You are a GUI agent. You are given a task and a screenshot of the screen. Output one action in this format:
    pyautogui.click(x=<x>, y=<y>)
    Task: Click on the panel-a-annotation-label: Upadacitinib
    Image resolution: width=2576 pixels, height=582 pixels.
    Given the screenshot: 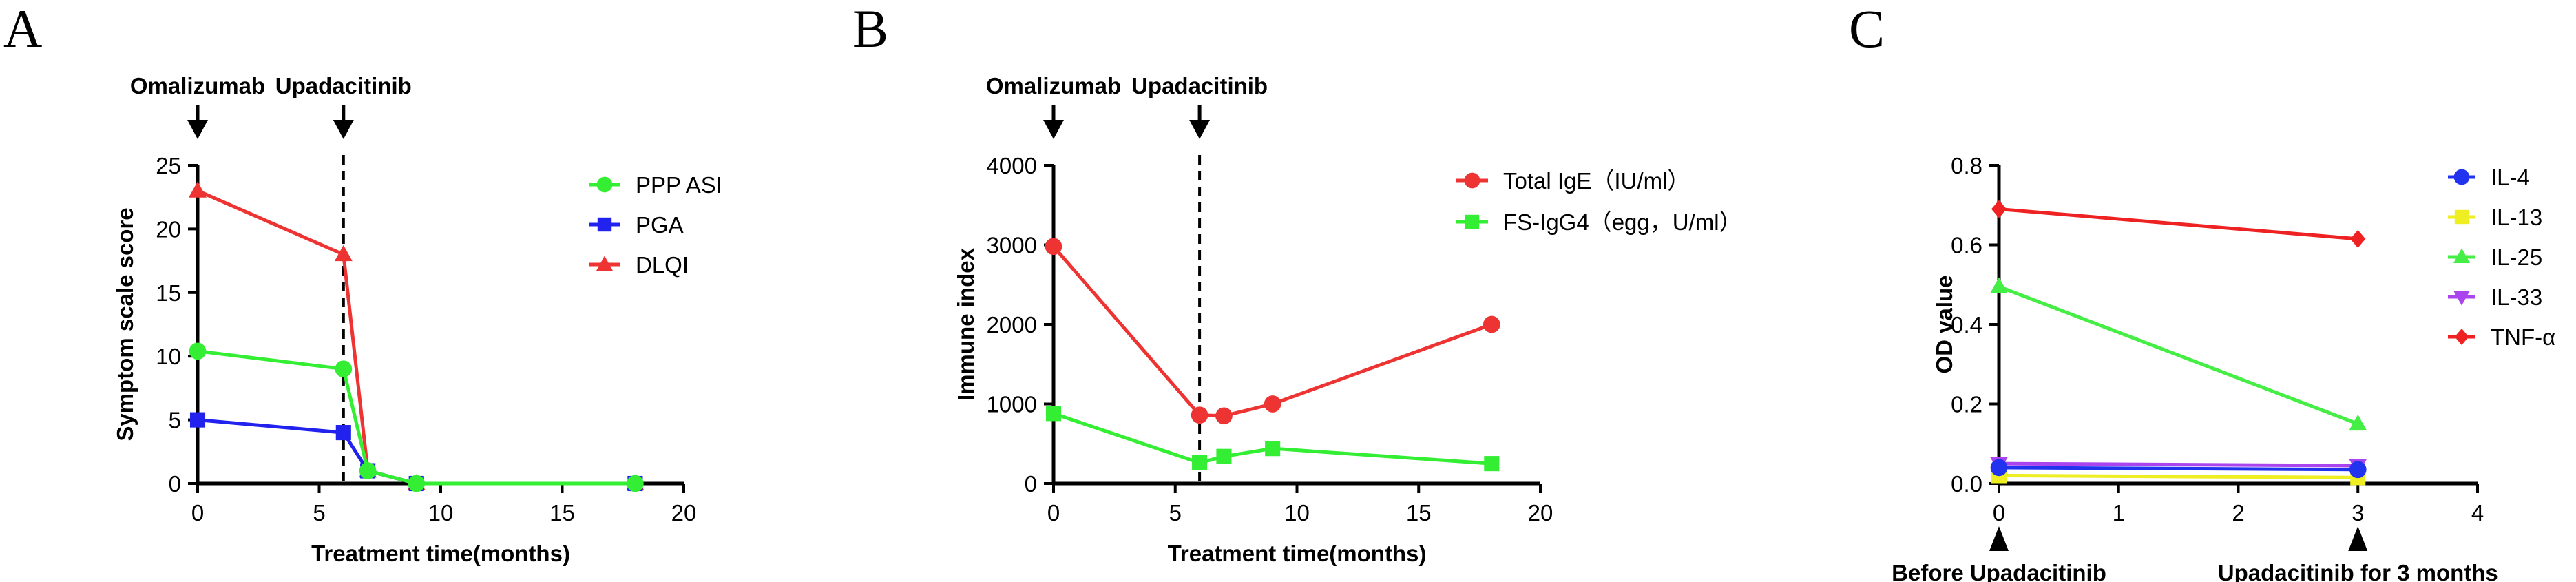 What is the action you would take?
    pyautogui.click(x=343, y=85)
    